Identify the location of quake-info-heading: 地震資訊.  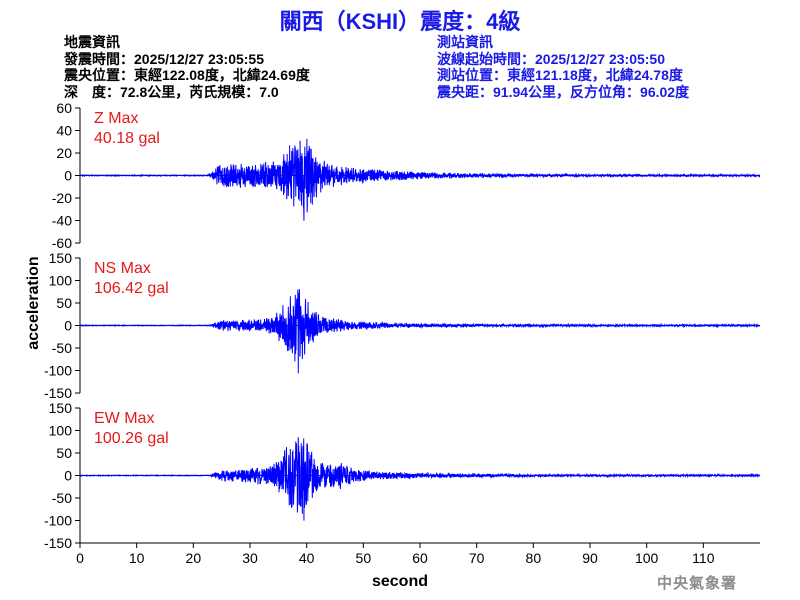
(92, 42).